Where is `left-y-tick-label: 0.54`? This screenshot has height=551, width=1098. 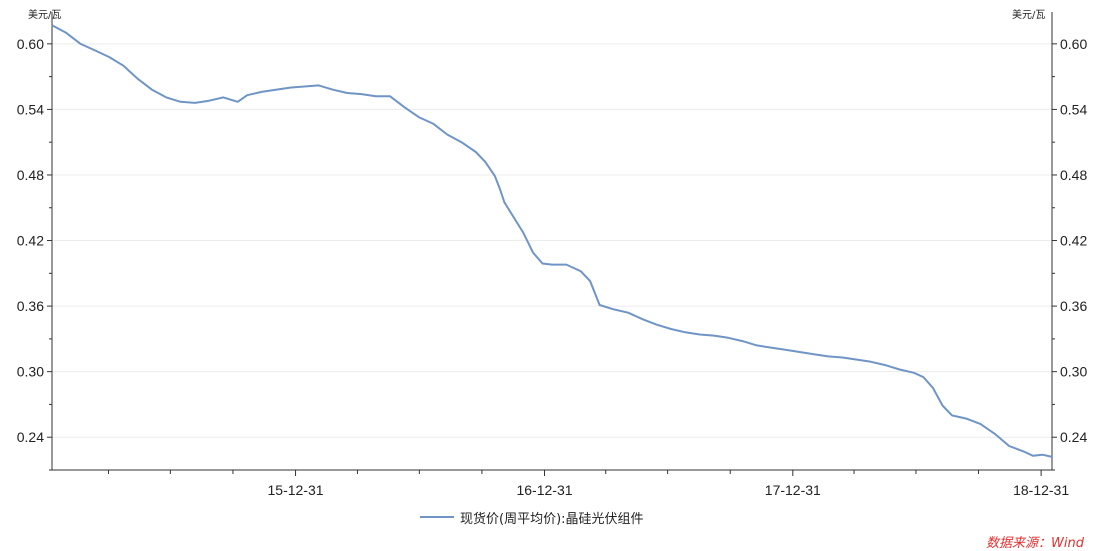
left-y-tick-label: 0.54 is located at coordinates (30, 109).